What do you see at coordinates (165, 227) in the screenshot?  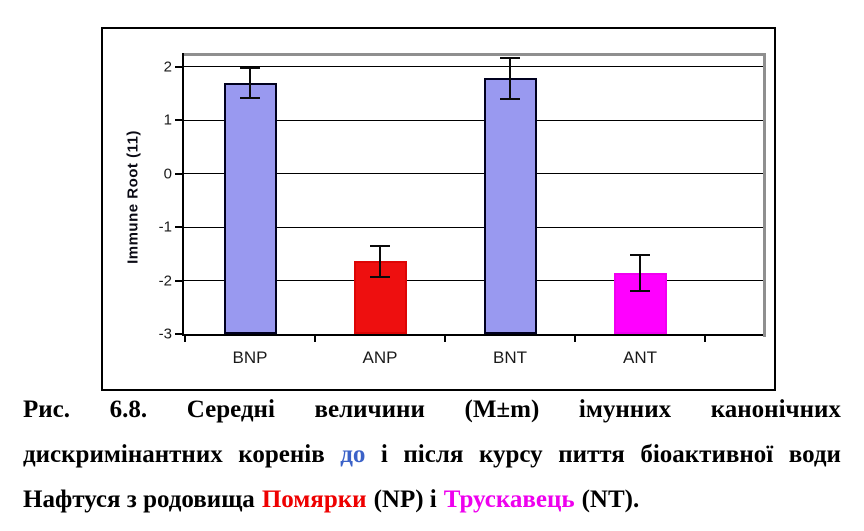 I see `y-tick-label--1: -1` at bounding box center [165, 227].